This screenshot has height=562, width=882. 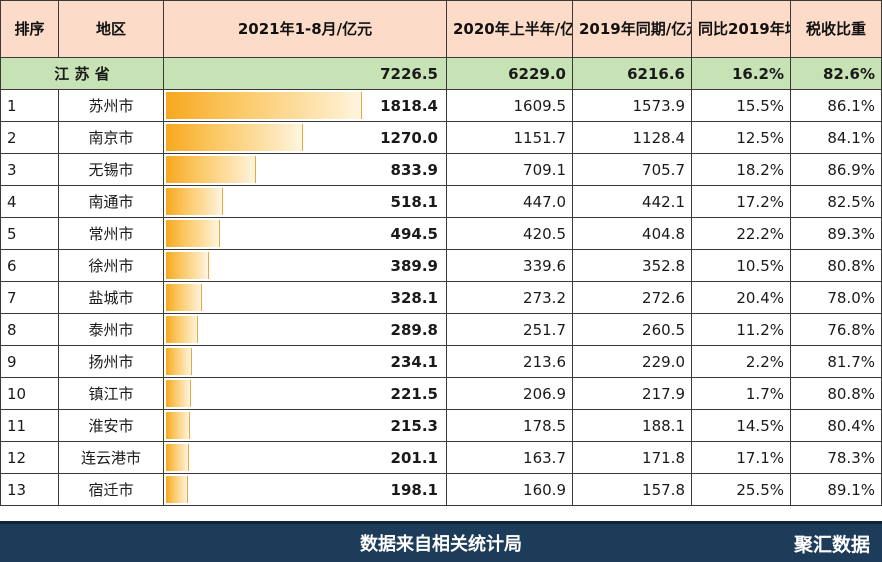 I want to click on value-2021-label: 215.3, so click(x=414, y=425).